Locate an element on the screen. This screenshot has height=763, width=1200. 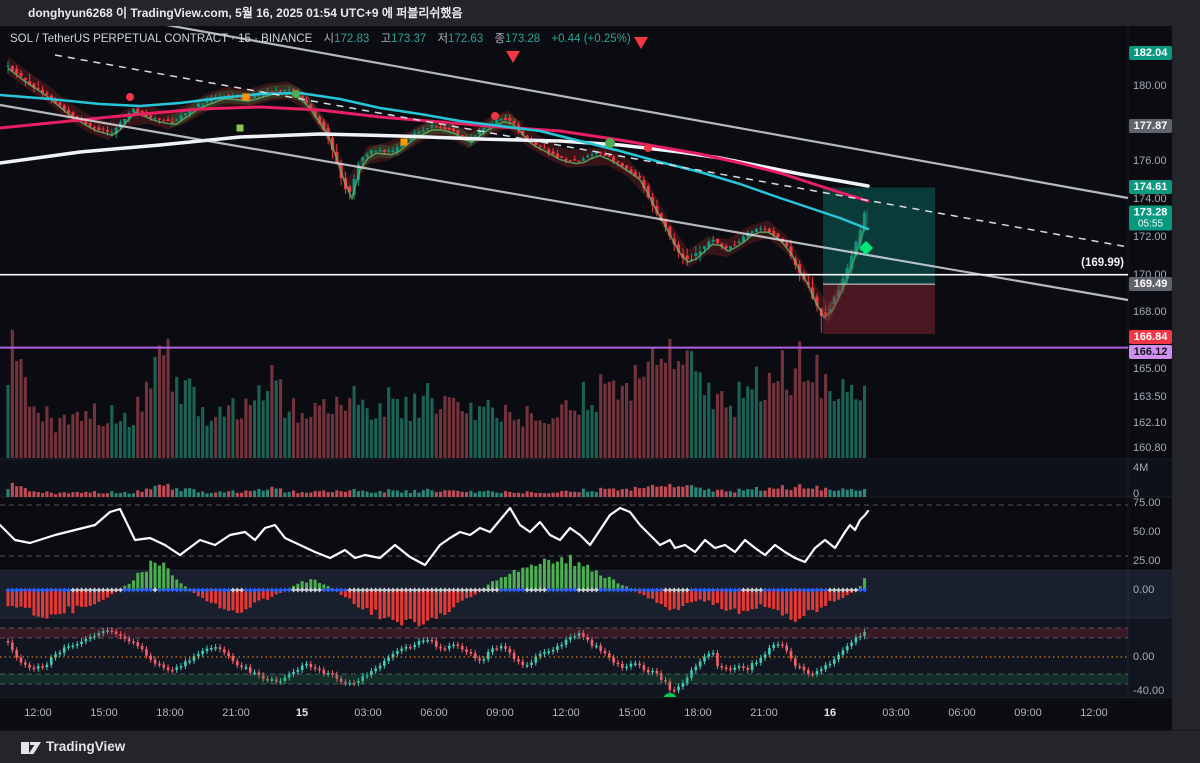
low-value: 172.63 is located at coordinates (466, 39).